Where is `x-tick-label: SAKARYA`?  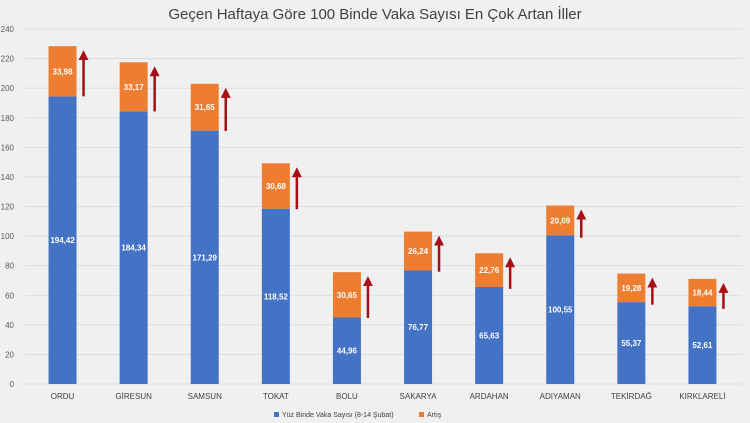
x-tick-label: SAKARYA is located at coordinates (419, 396).